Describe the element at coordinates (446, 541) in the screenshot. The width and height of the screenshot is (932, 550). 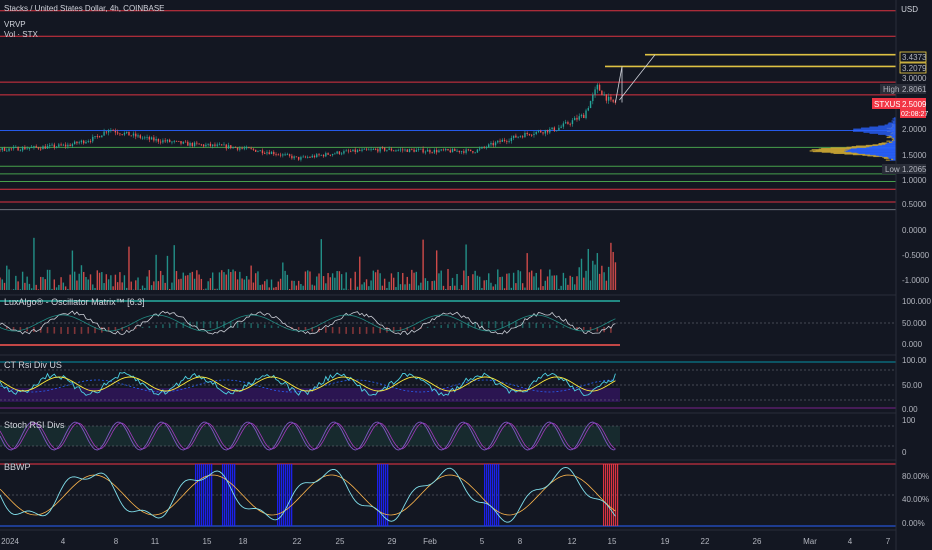
I see `time-axis: 2024 4 8 11 15 18 22 25 29 Feb 5 8 12 15 19 22 26 Mar 4 7` at that location.